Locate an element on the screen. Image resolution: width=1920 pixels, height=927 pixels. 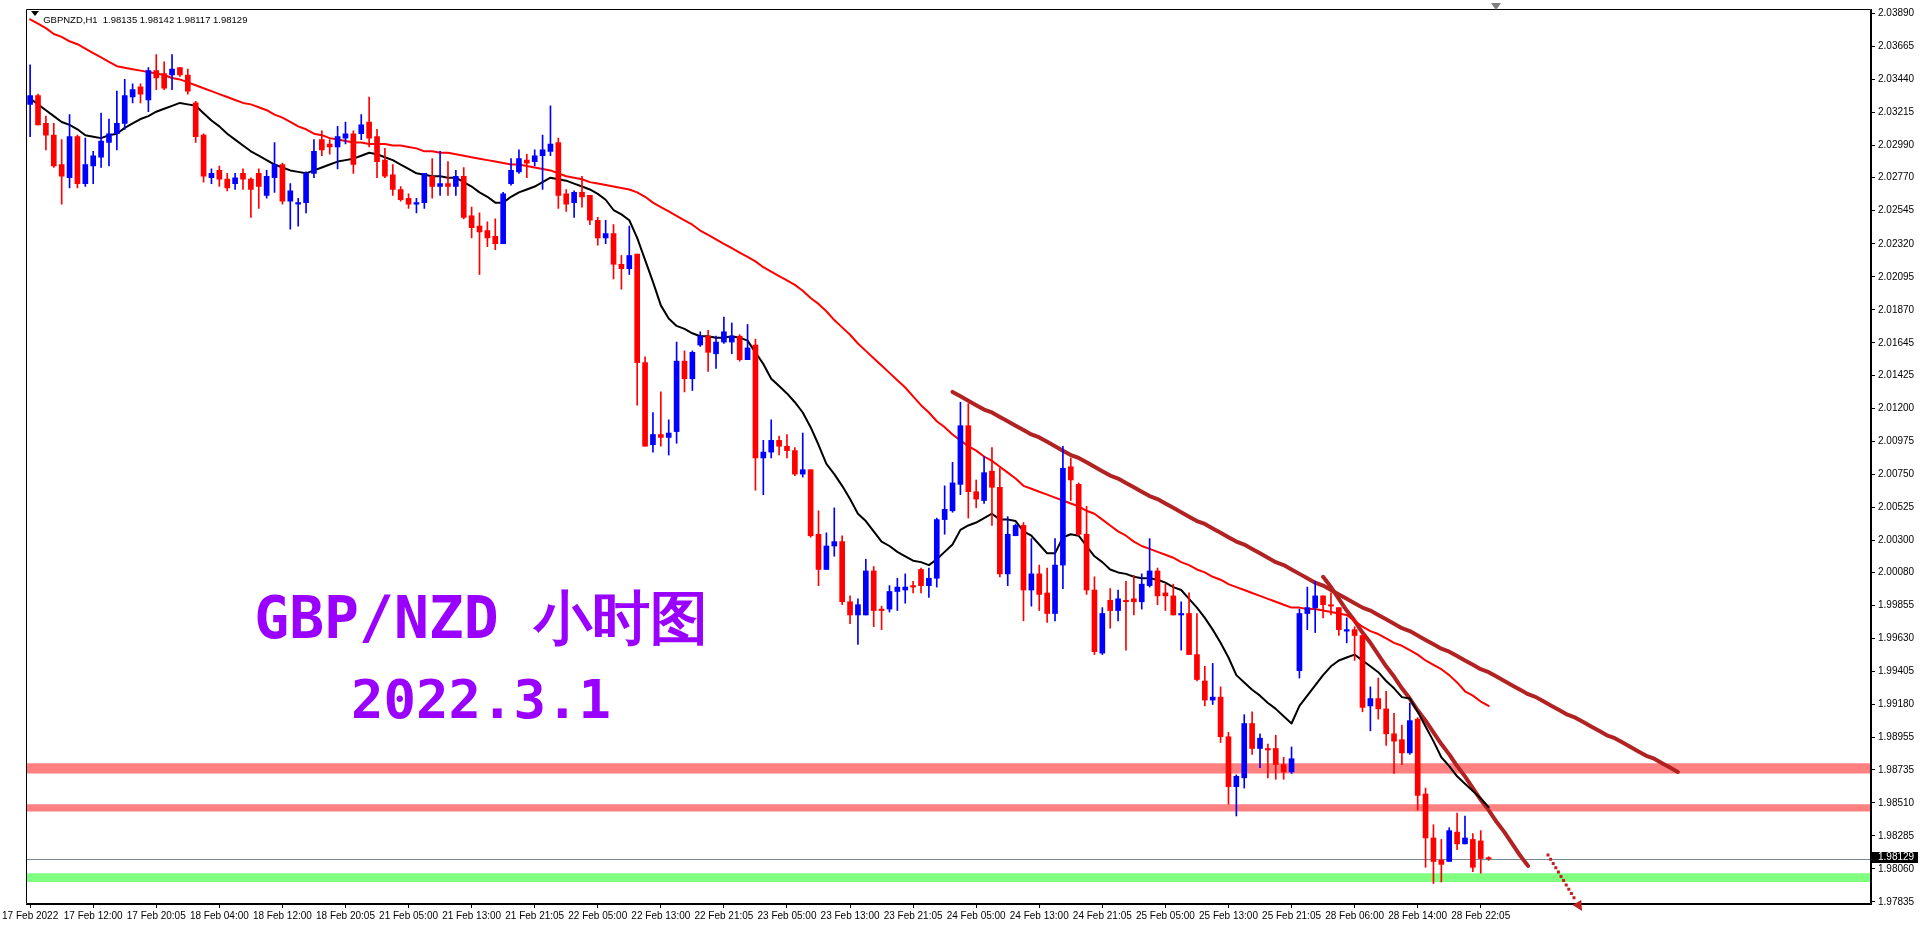
y-tick-label: 2.00750 is located at coordinates (1896, 473).